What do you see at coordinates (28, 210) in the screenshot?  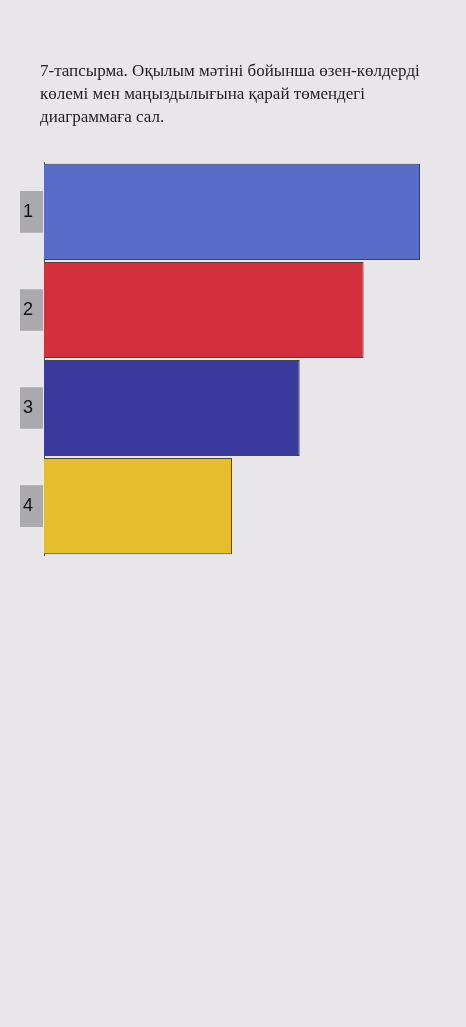 I see `y-tick-label: 1` at bounding box center [28, 210].